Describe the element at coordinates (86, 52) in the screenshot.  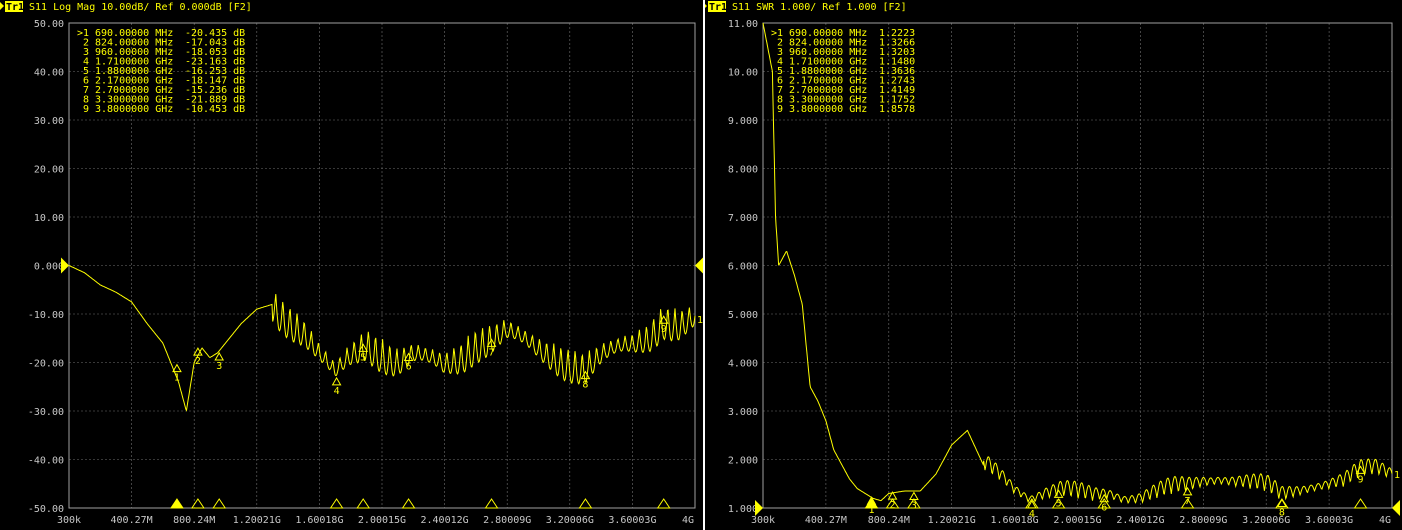
I see `marker-table-id: 3` at that location.